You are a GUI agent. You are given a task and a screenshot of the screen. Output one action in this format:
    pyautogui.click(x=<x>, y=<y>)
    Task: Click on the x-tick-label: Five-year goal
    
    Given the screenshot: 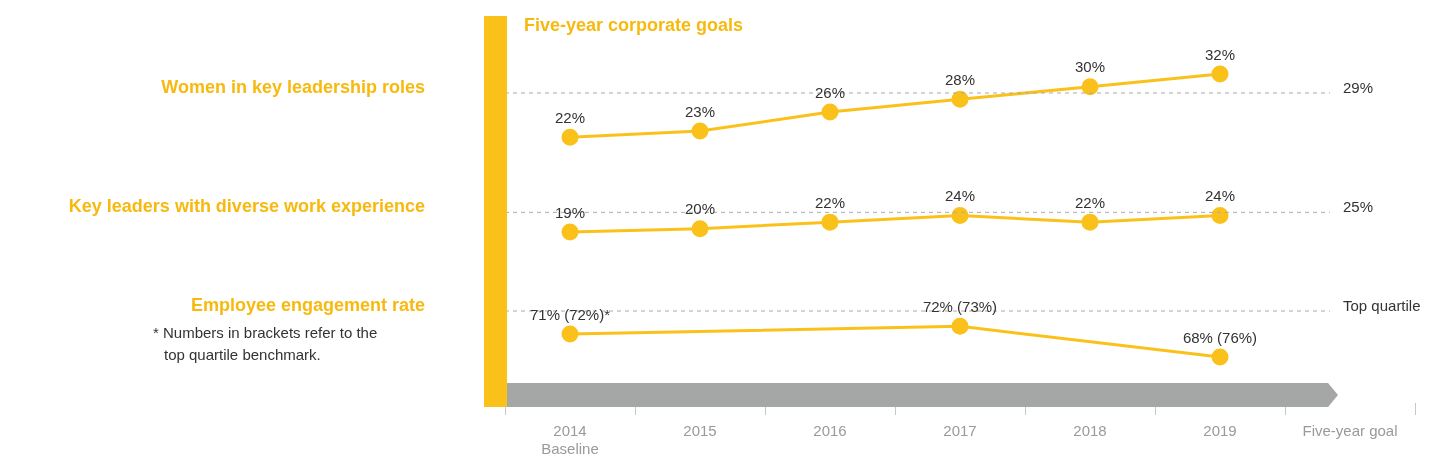 What is the action you would take?
    pyautogui.click(x=1350, y=431)
    